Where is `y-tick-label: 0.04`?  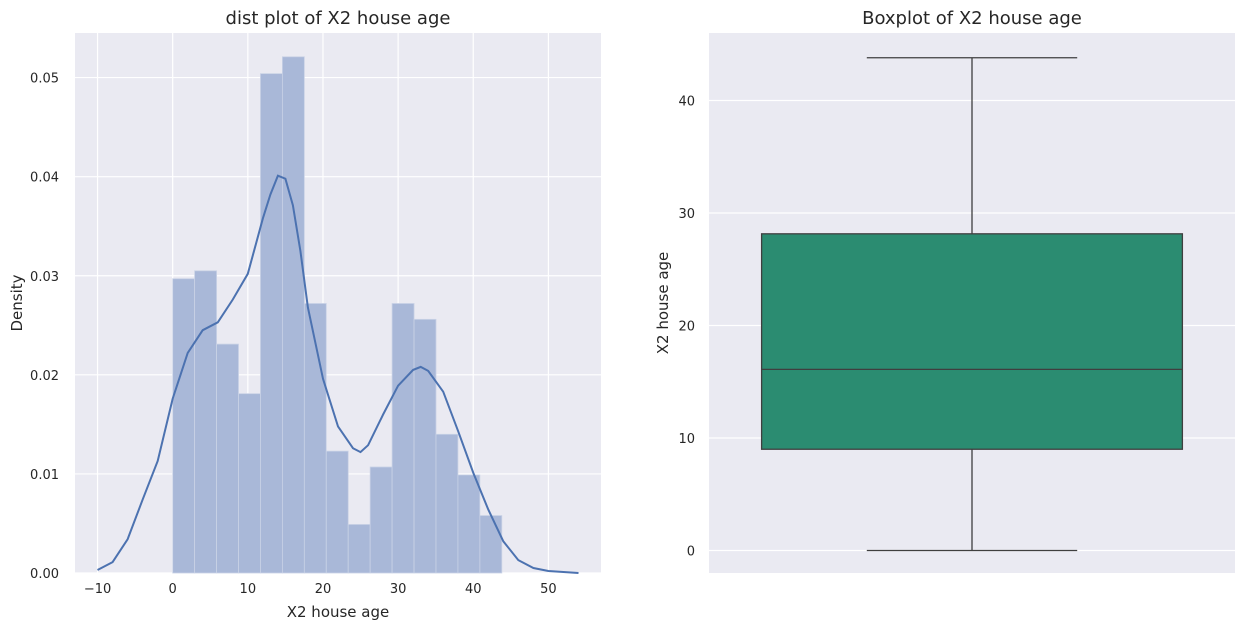
y-tick-label: 0.04 is located at coordinates (44, 178).